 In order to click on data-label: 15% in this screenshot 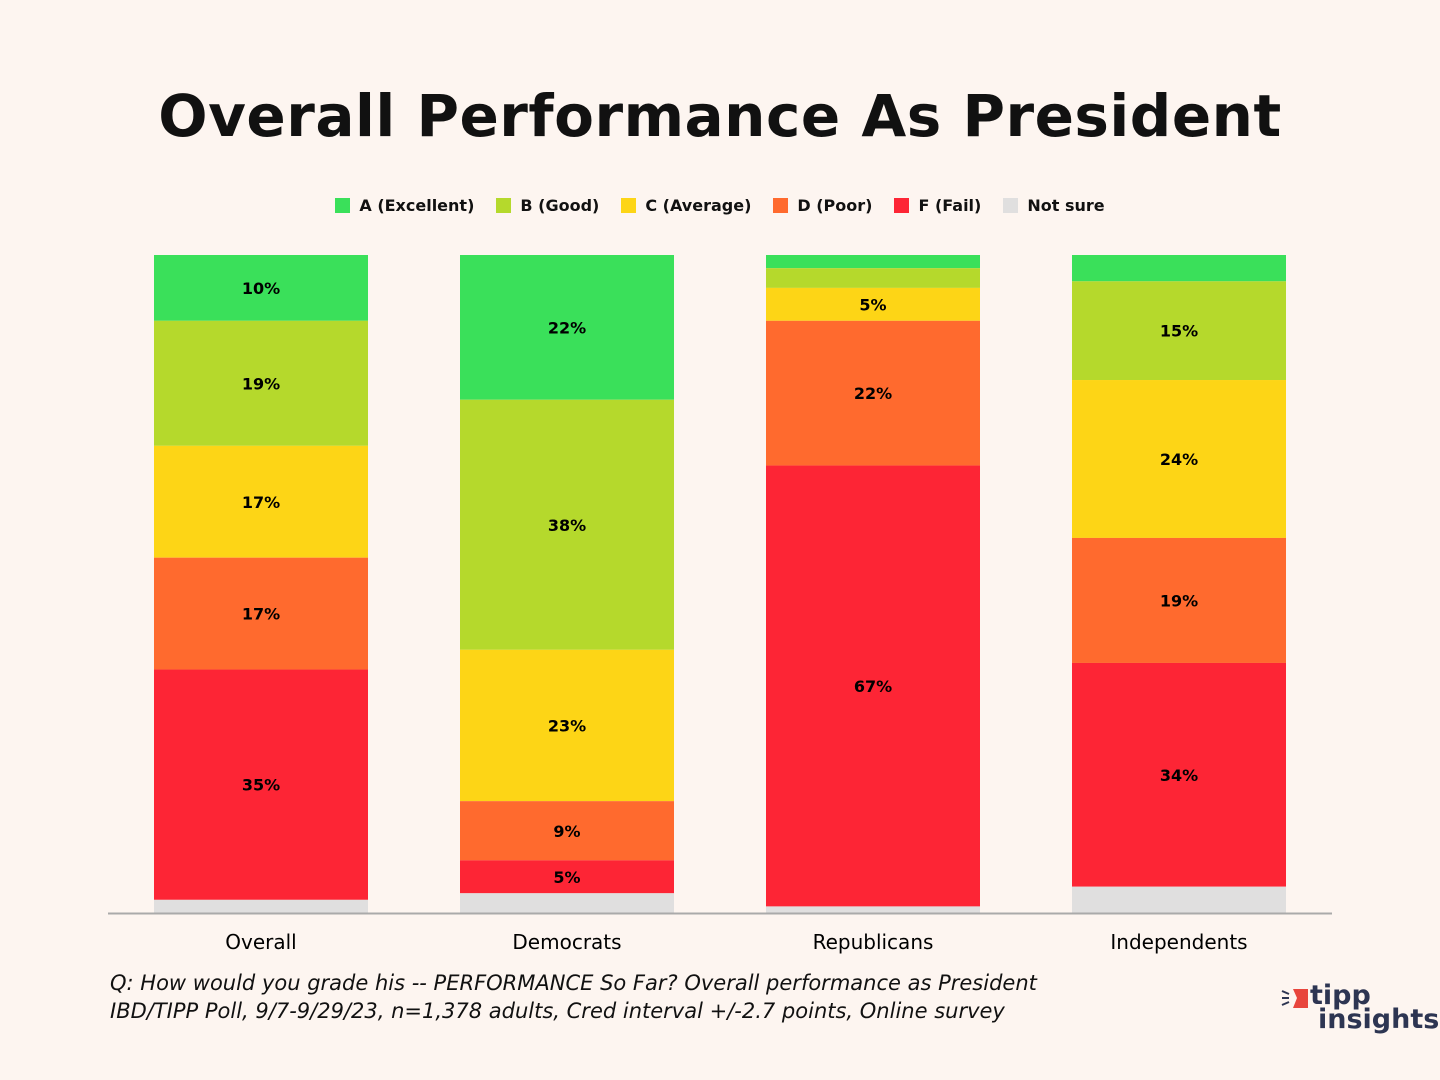, I will do `click(1179, 331)`.